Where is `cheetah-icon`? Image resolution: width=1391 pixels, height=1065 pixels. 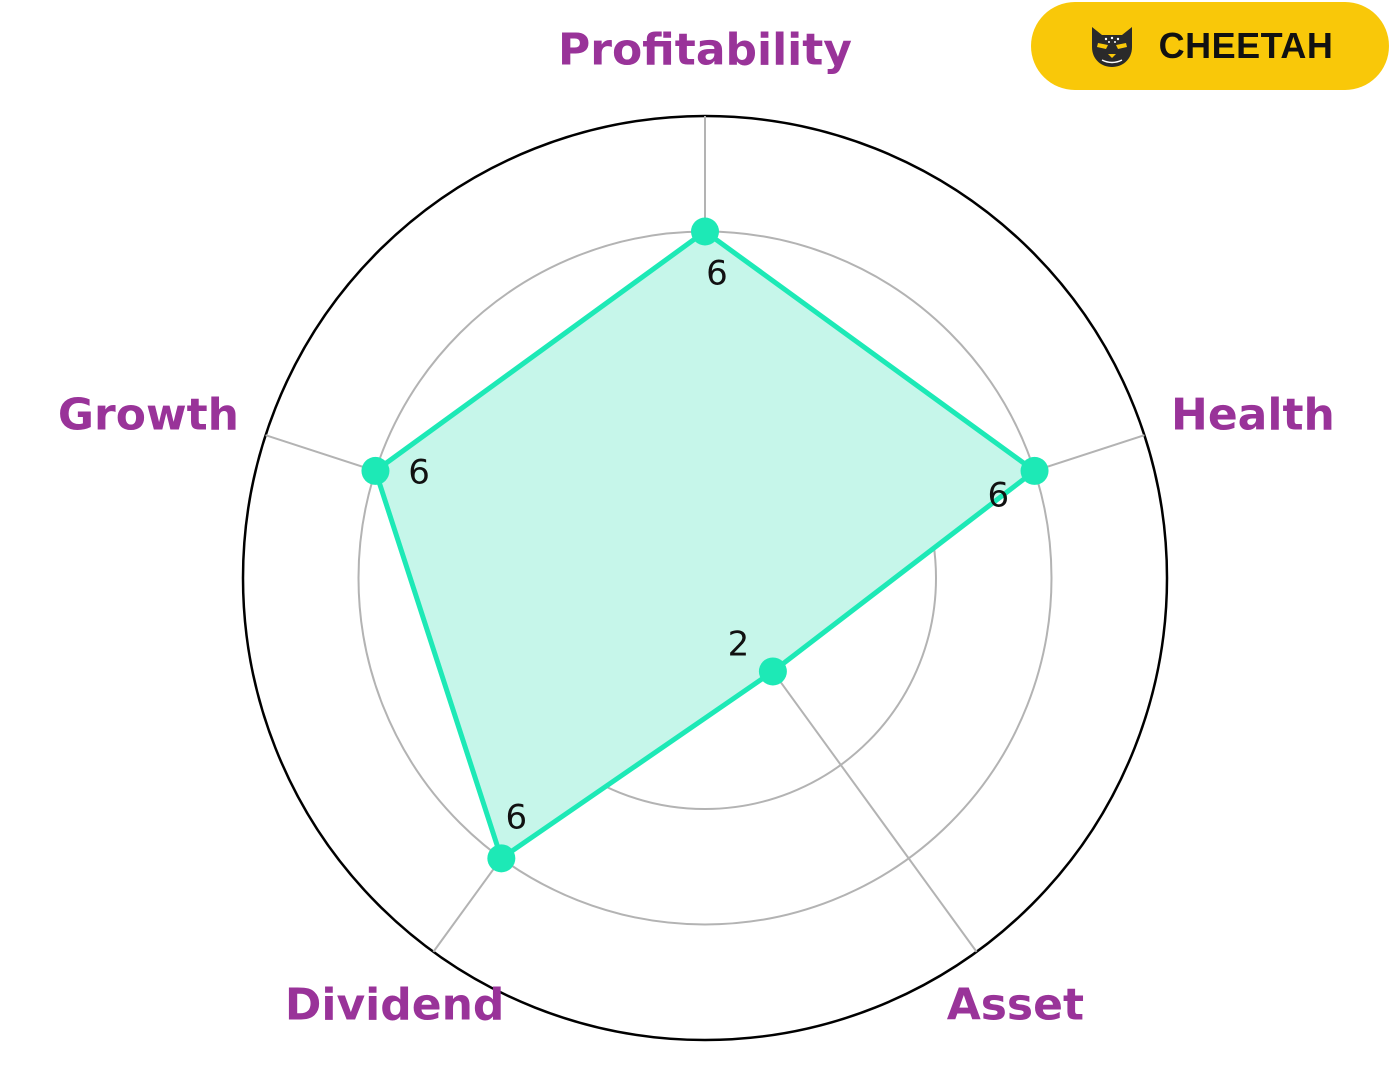
cheetah-icon is located at coordinates (1111, 47).